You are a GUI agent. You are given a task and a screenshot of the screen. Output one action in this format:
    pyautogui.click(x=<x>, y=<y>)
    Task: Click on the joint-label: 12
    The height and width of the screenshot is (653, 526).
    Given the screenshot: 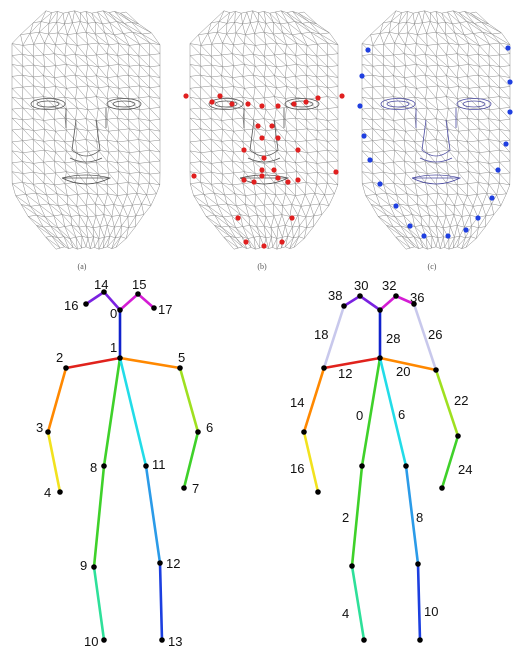 What is the action you would take?
    pyautogui.click(x=345, y=373)
    